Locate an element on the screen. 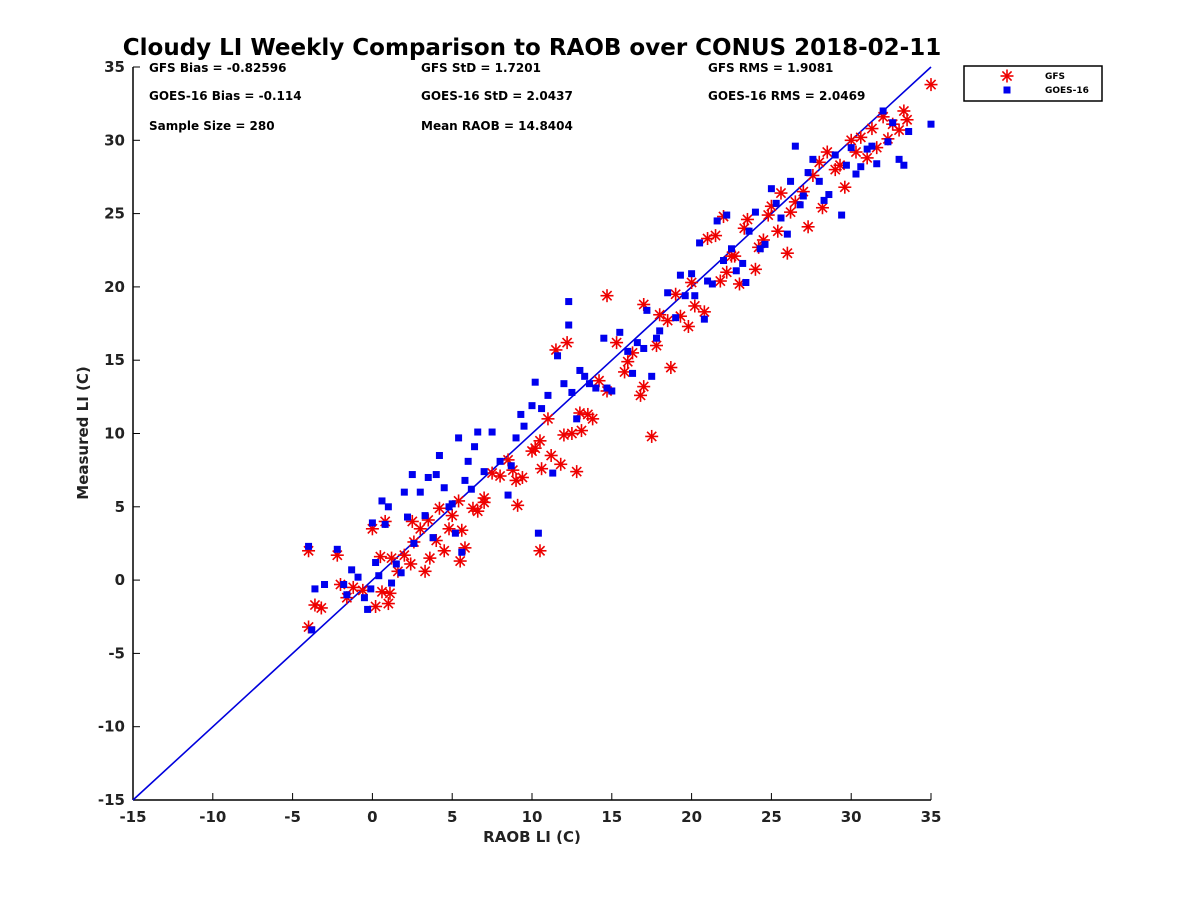  y-tick-label: 20 is located at coordinates (114, 287).